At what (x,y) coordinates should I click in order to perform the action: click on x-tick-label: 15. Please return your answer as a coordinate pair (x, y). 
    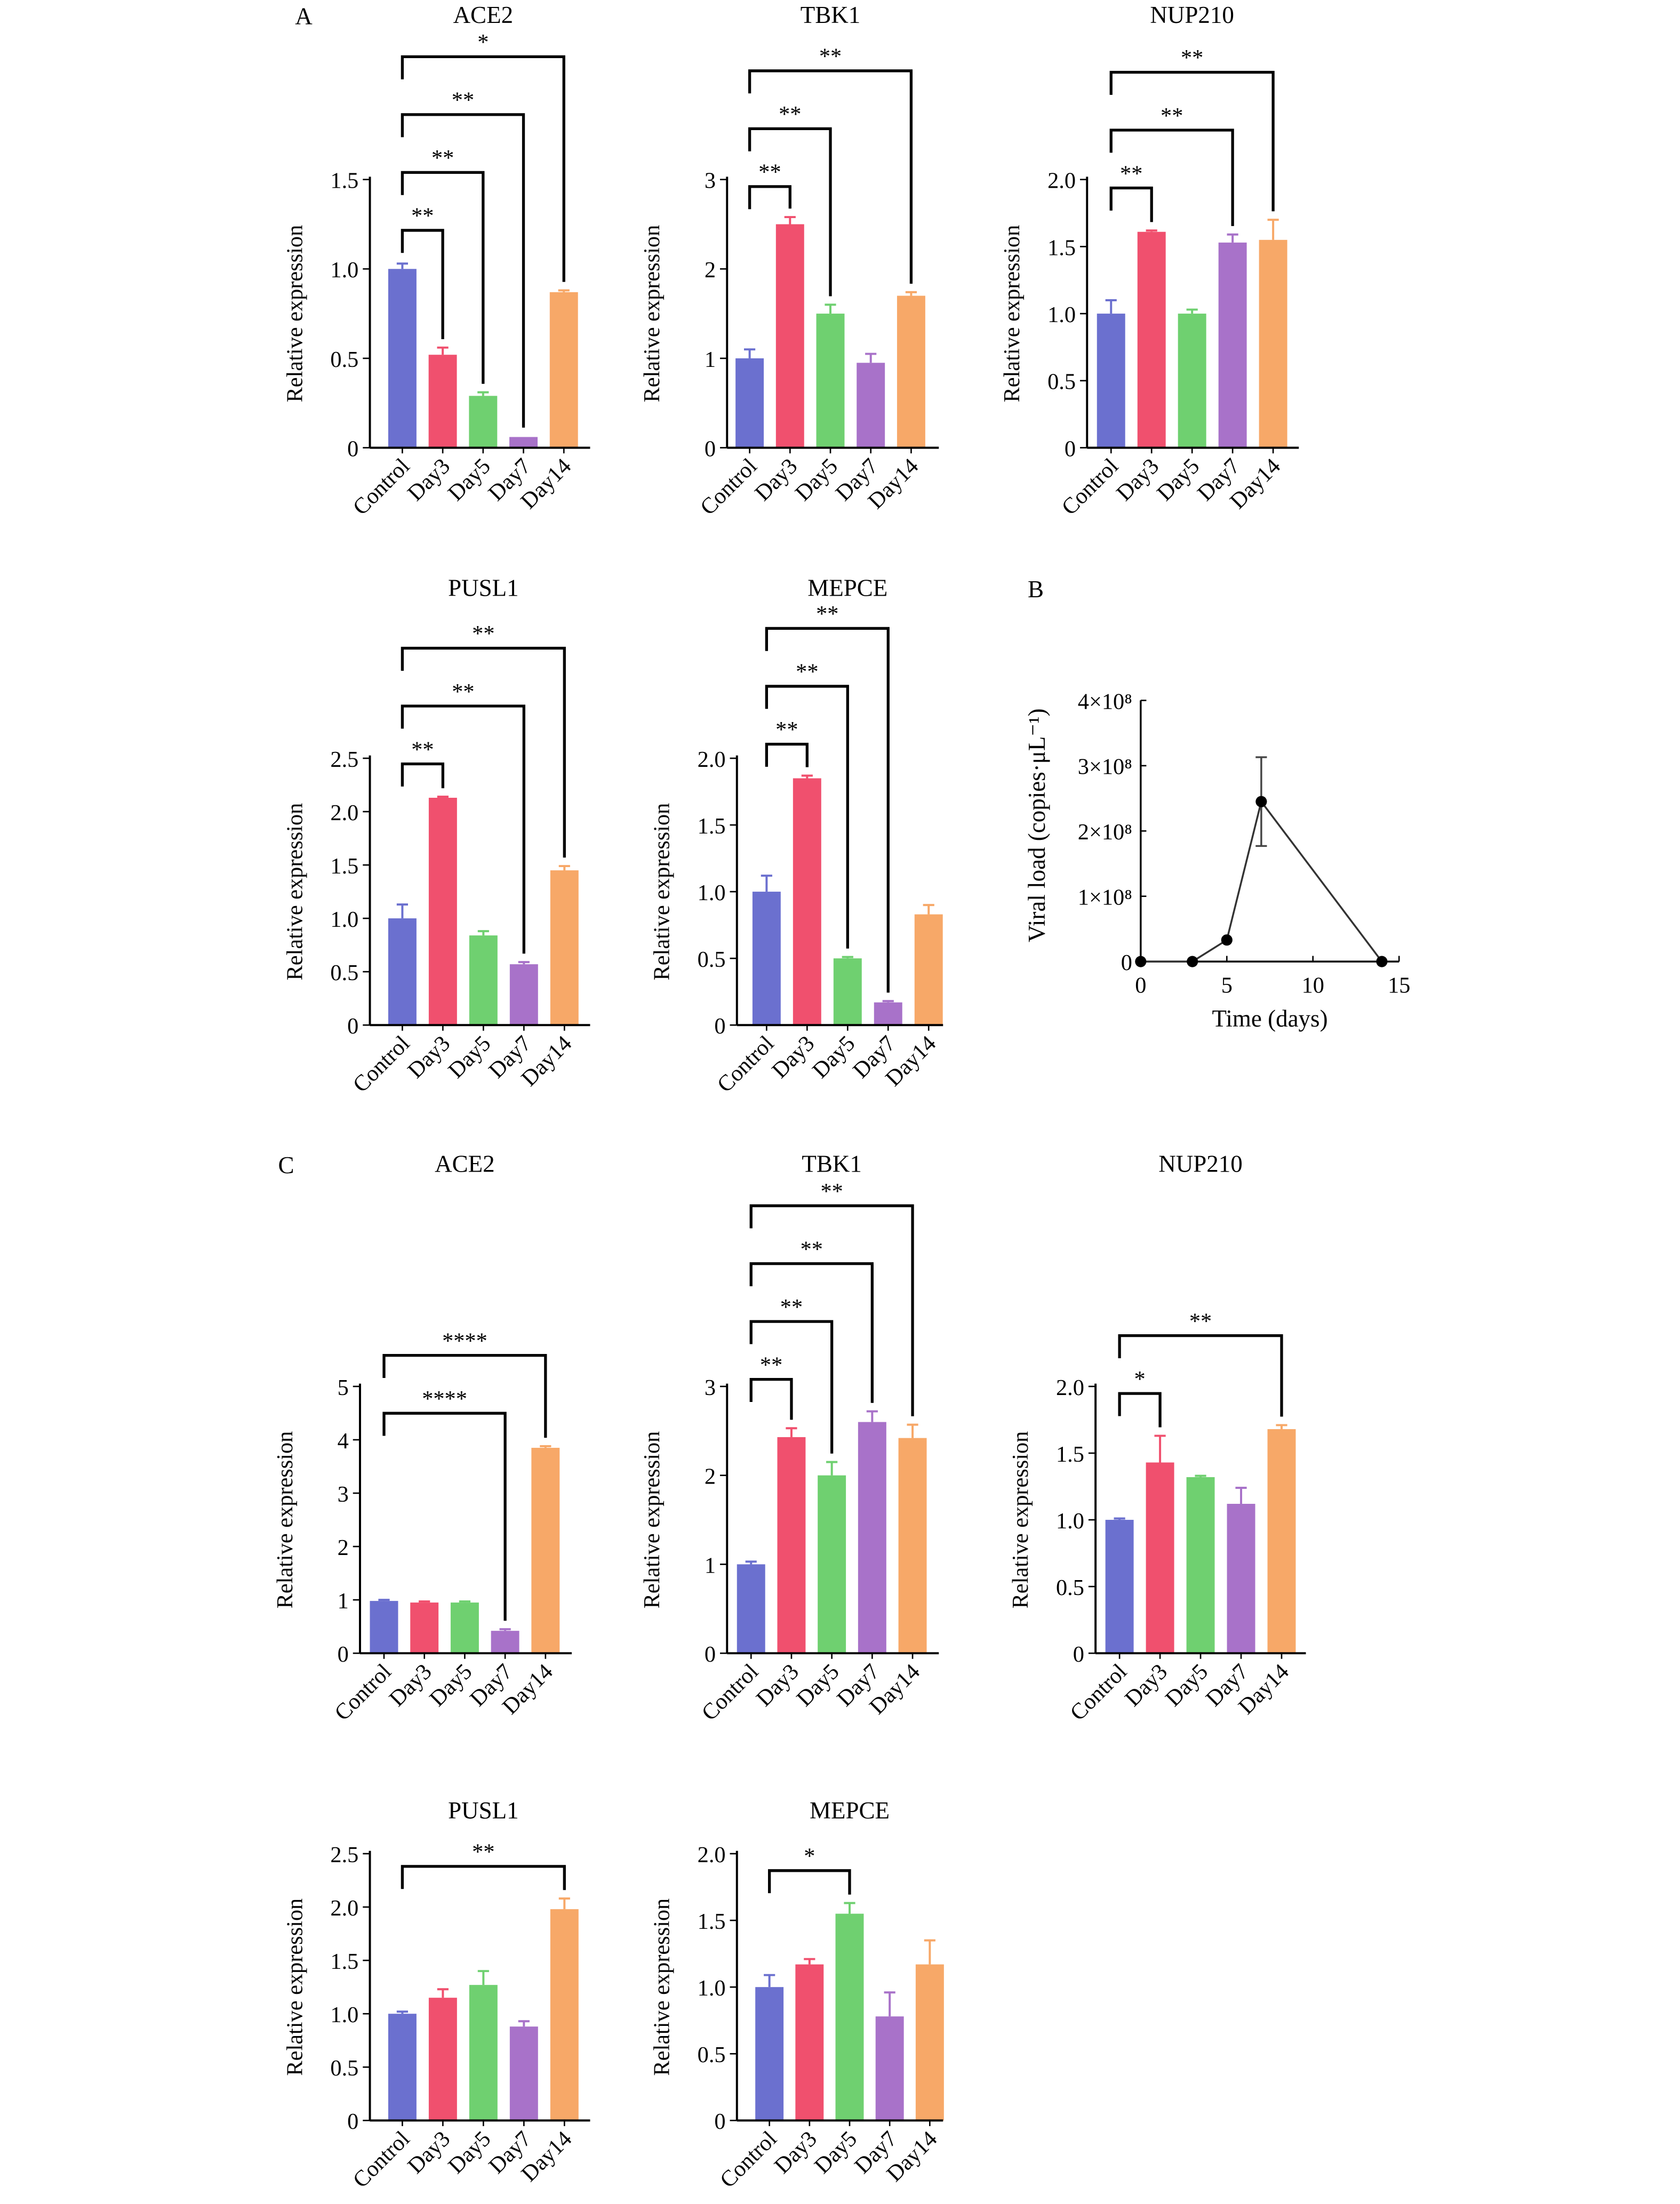
    Looking at the image, I should click on (1399, 986).